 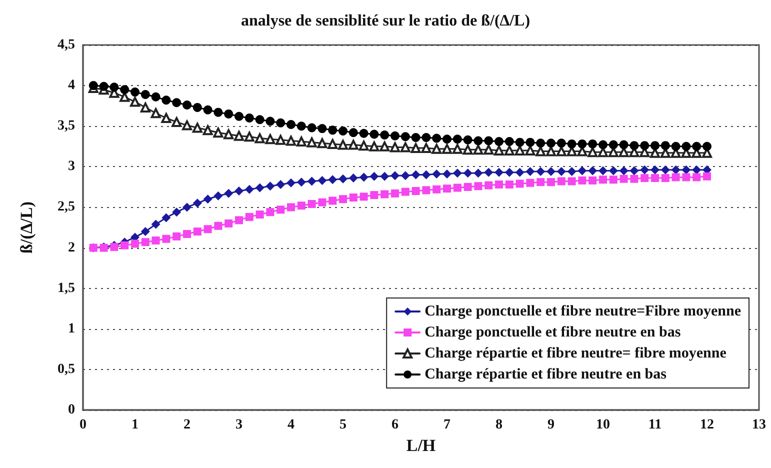 What do you see at coordinates (759, 425) in the screenshot?
I see `x-tick-label: 13` at bounding box center [759, 425].